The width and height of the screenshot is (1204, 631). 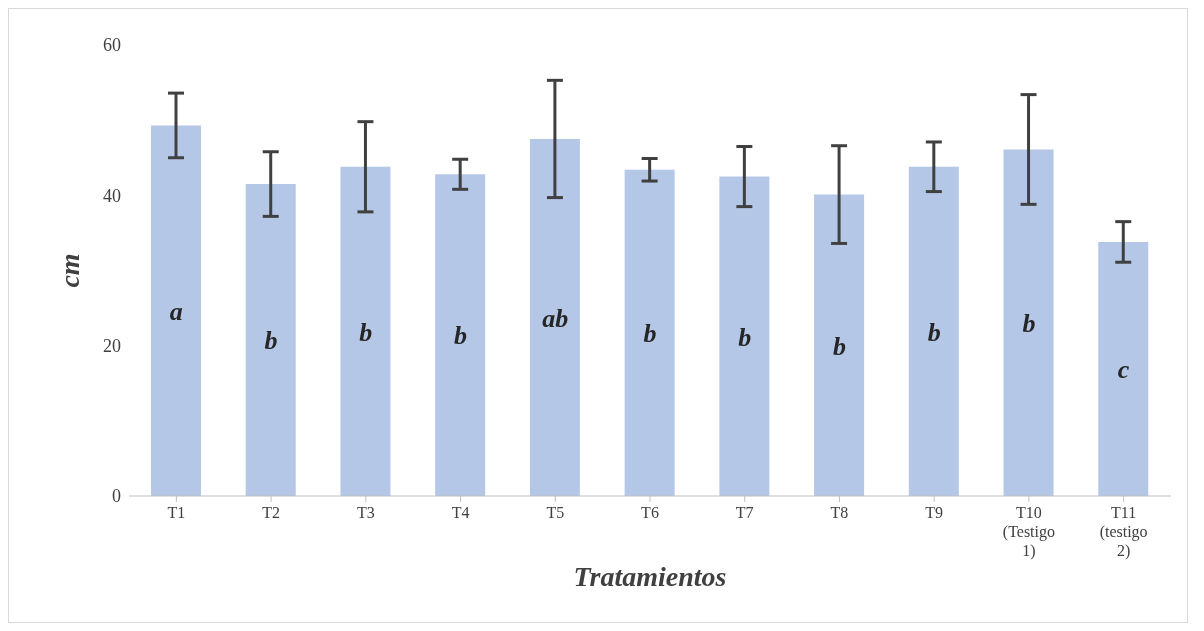 What do you see at coordinates (555, 512) in the screenshot?
I see `x-tick-label: T5` at bounding box center [555, 512].